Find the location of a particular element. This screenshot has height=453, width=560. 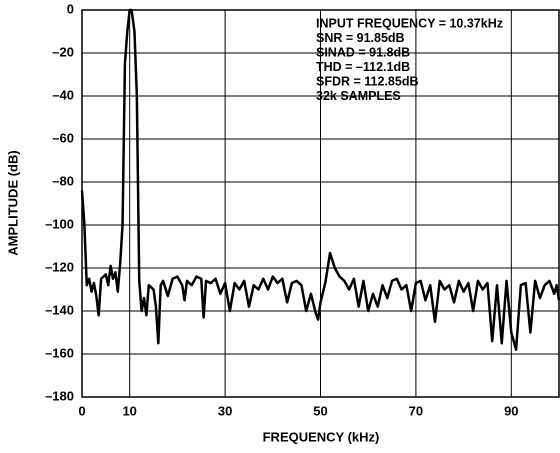

x-tick-label: 10 is located at coordinates (129, 410).